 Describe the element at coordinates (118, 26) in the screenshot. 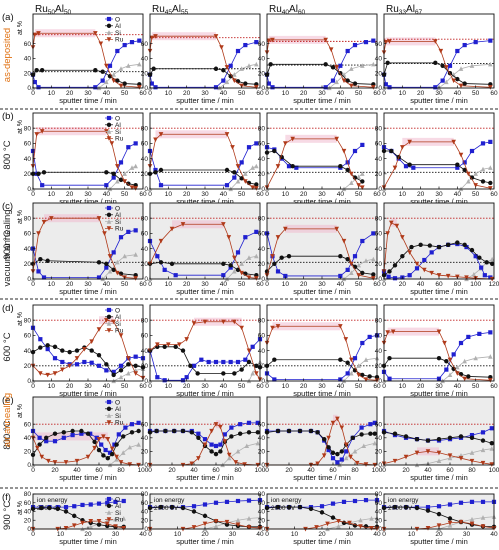

I see `legend-label-al: Al` at that location.